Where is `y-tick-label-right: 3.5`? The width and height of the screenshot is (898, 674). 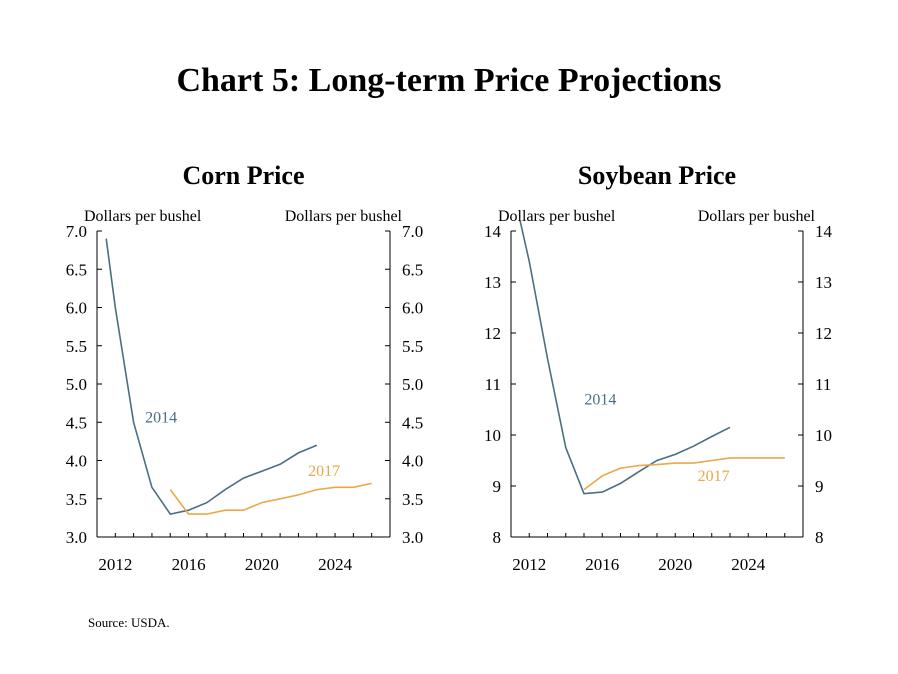 y-tick-label-right: 3.5 is located at coordinates (412, 499).